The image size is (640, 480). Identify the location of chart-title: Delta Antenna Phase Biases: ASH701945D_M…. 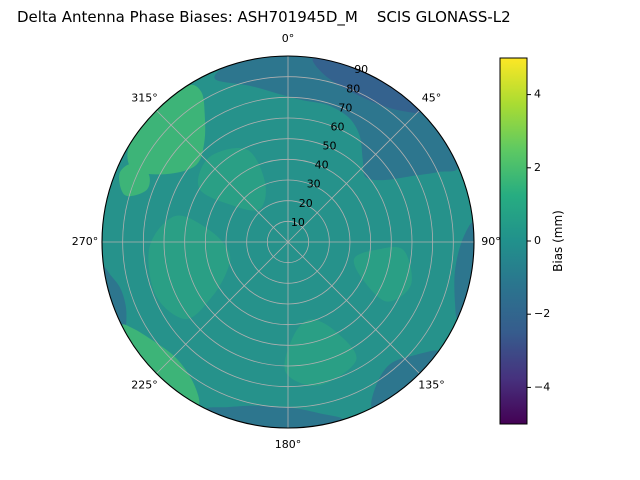
(264, 17).